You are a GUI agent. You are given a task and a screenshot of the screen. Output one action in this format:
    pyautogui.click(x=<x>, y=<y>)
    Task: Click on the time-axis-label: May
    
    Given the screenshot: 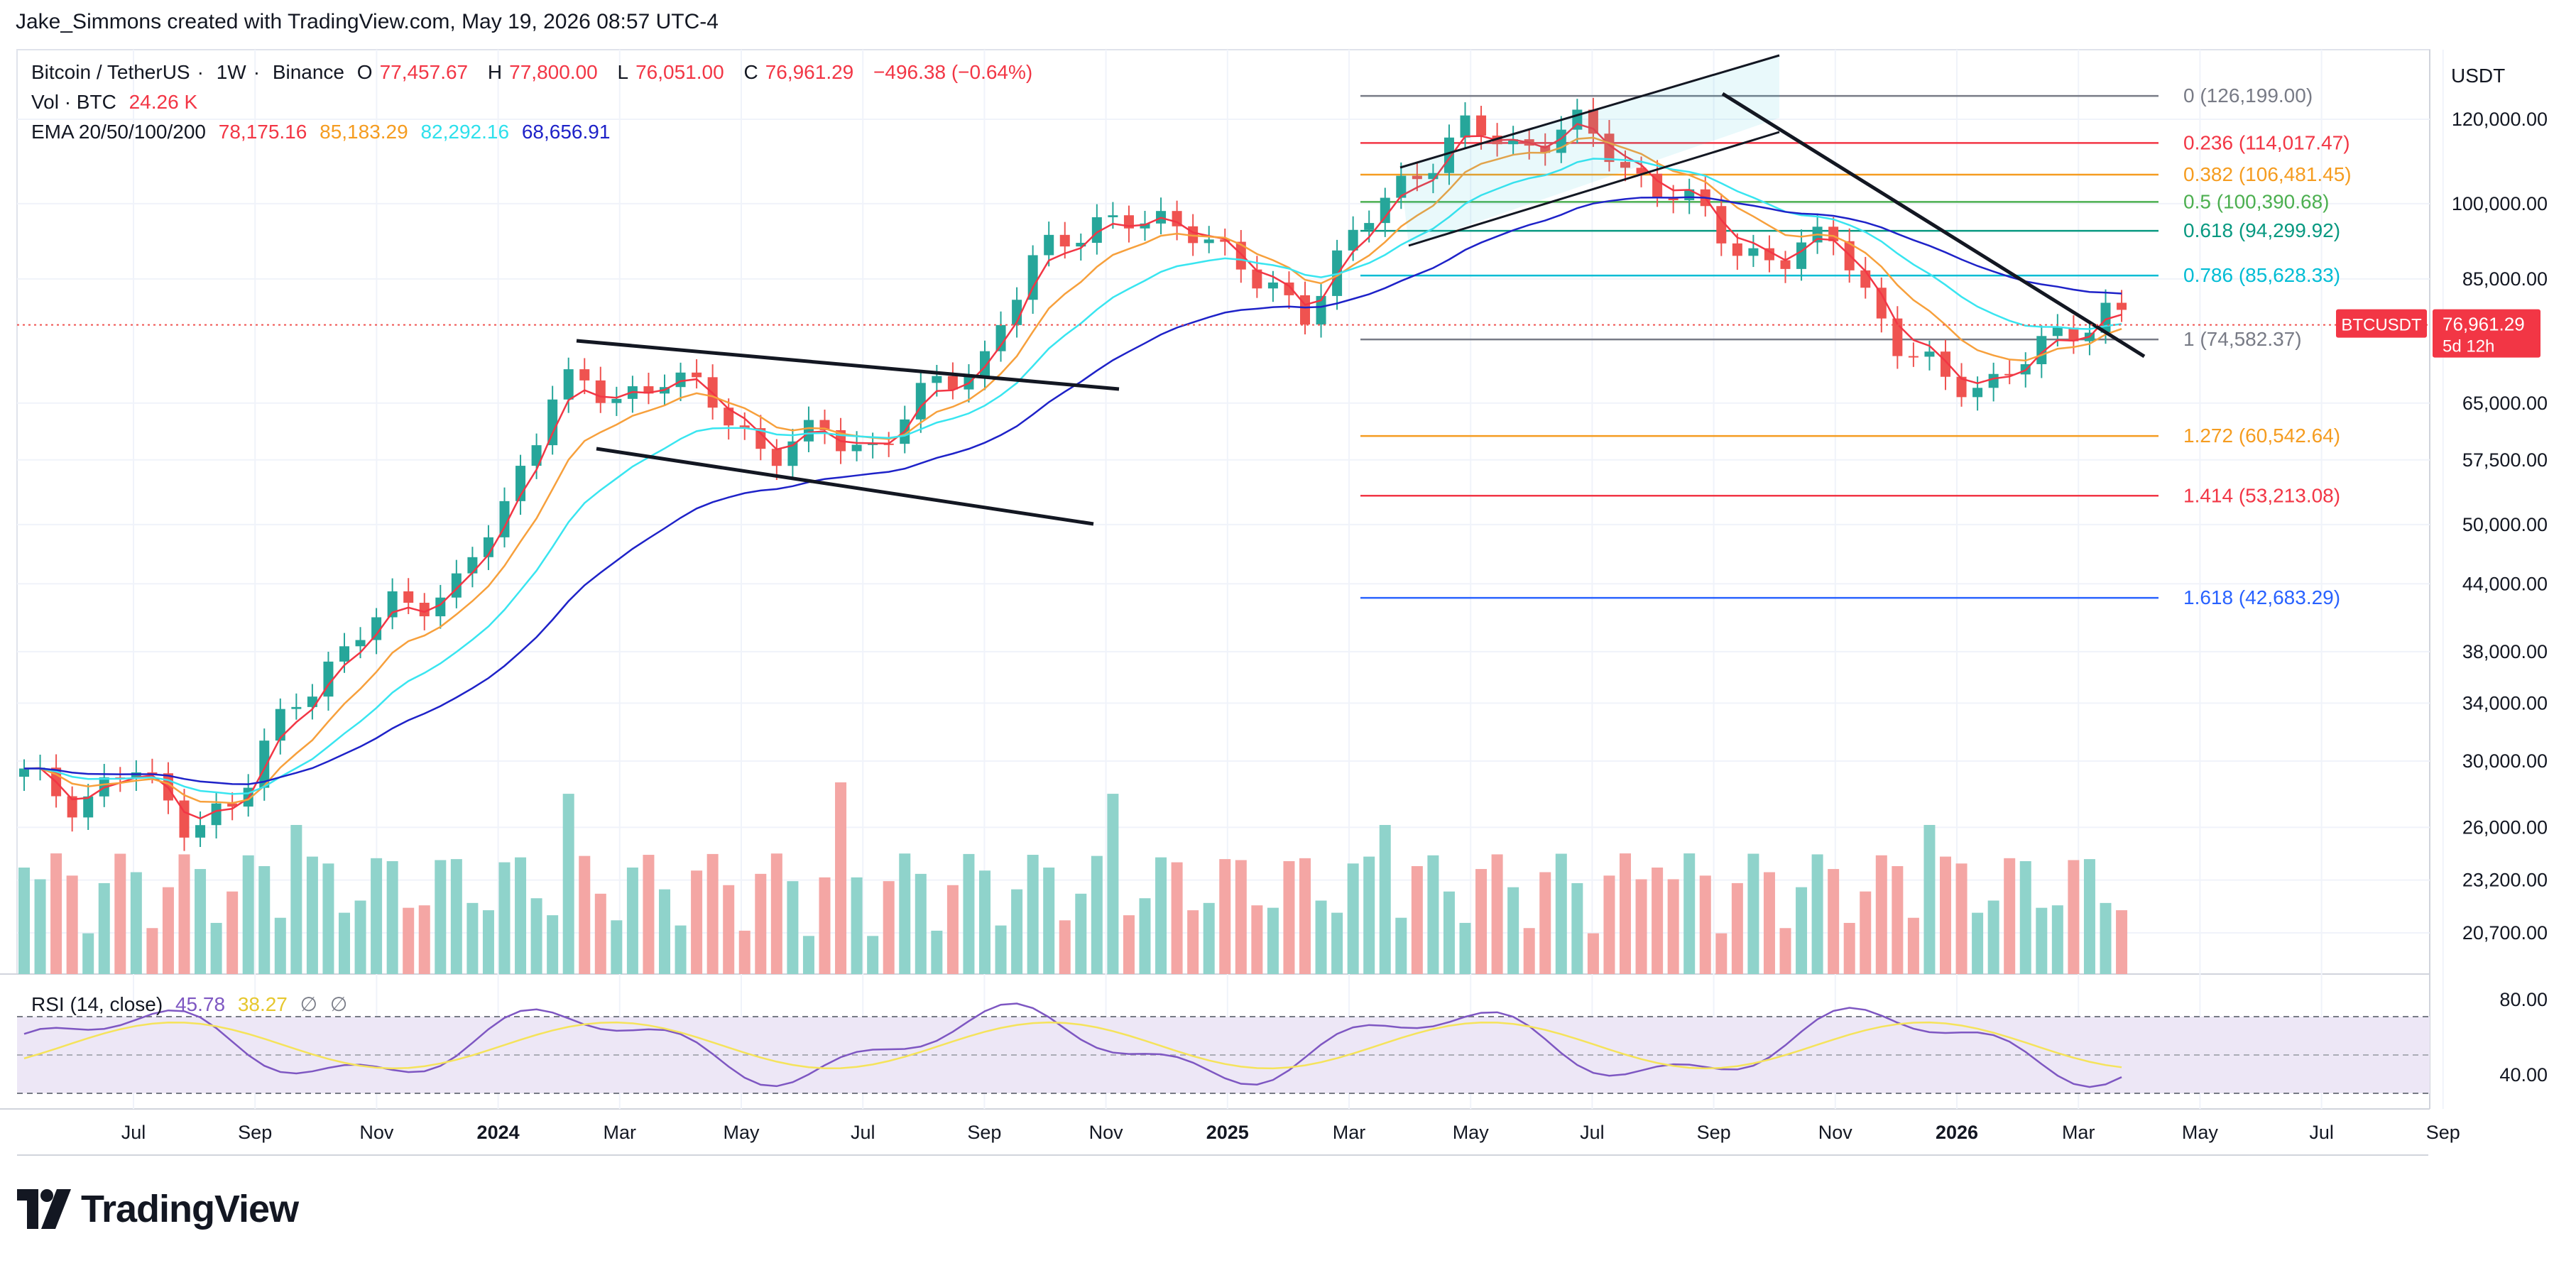 What is the action you would take?
    pyautogui.click(x=2200, y=1132)
    